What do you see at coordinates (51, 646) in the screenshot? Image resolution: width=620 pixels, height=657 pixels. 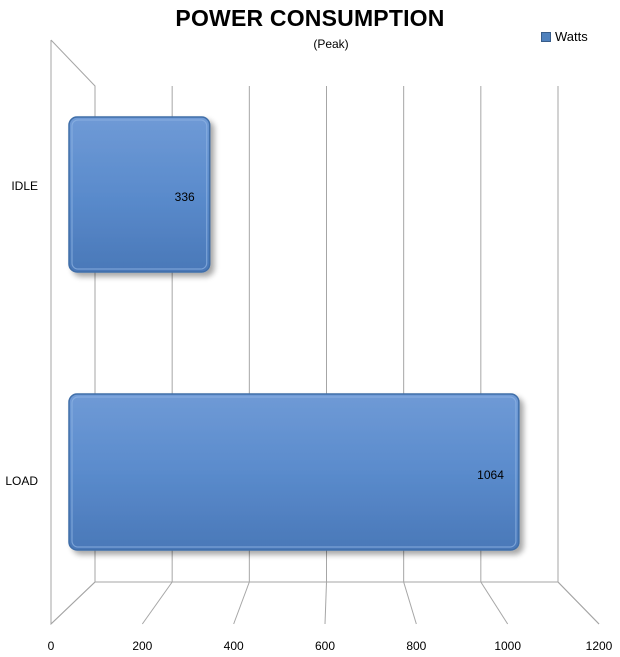 I see `x-tick-label: 0` at bounding box center [51, 646].